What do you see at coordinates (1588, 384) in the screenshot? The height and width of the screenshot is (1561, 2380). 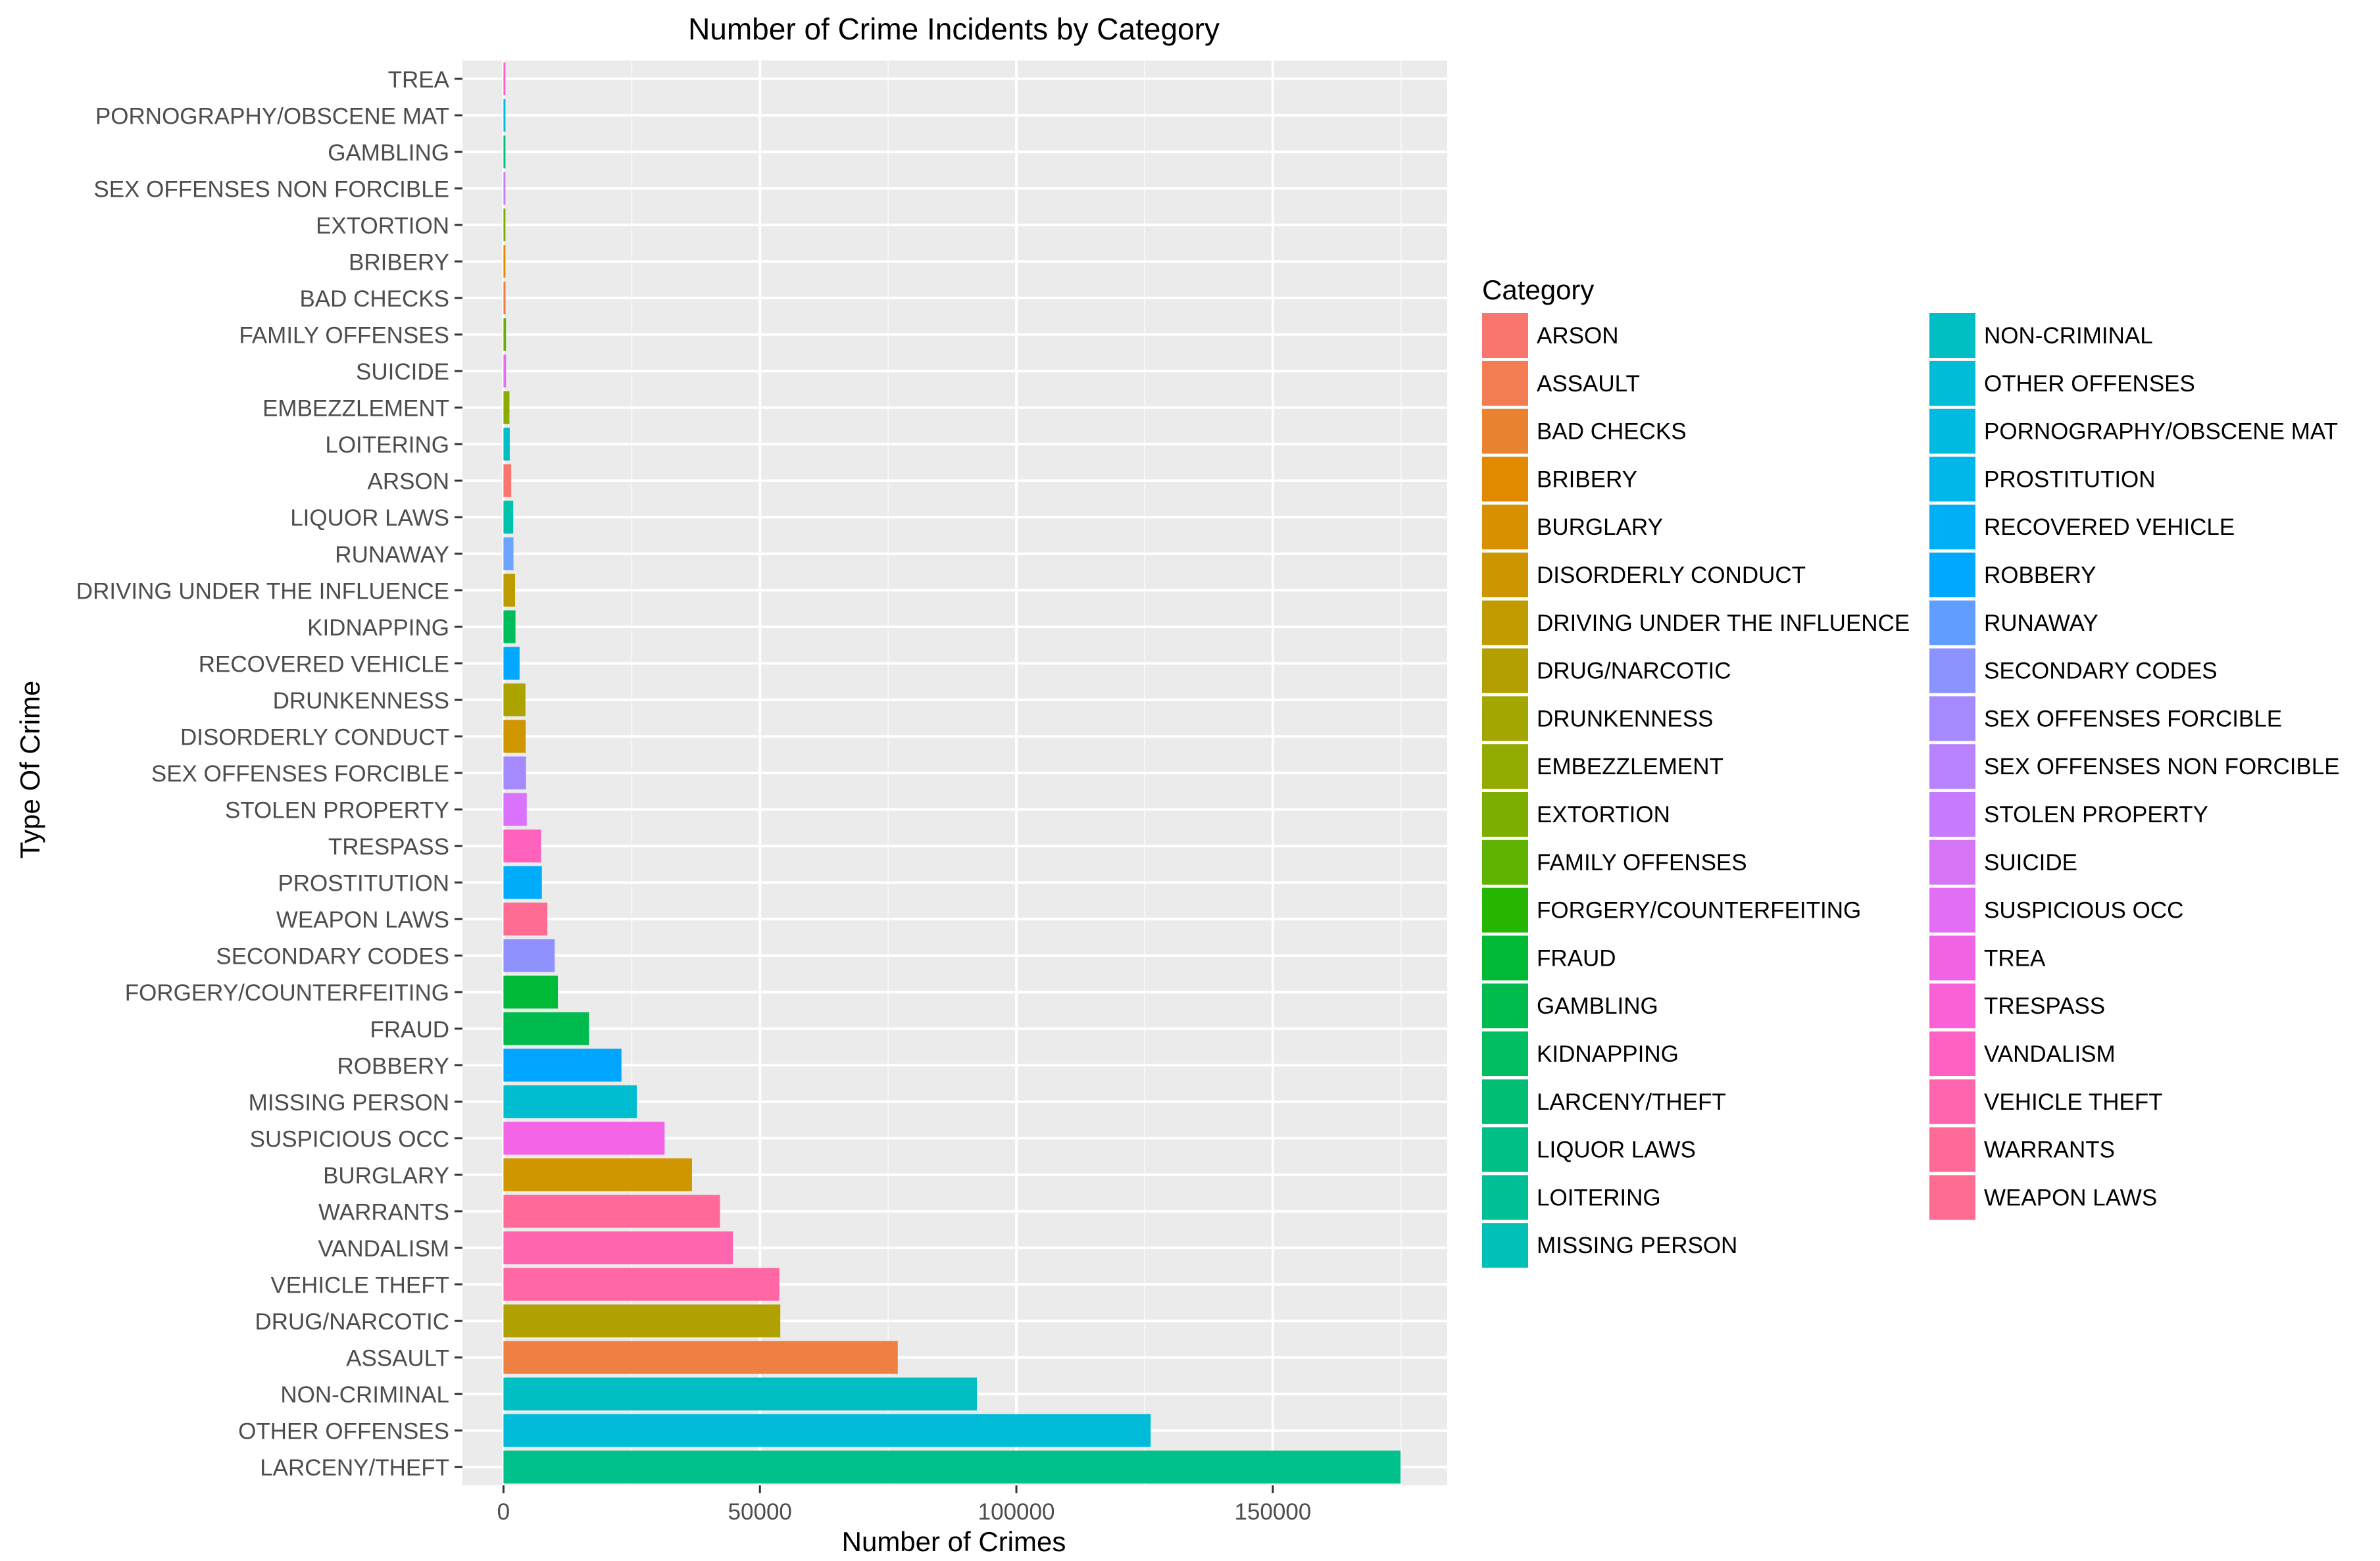 I see `legend-label: ASSAULT` at bounding box center [1588, 384].